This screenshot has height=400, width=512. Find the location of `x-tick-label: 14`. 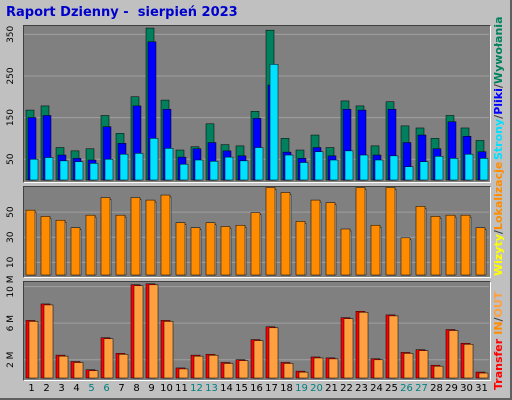

x-tick-label: 14 is located at coordinates (226, 388).